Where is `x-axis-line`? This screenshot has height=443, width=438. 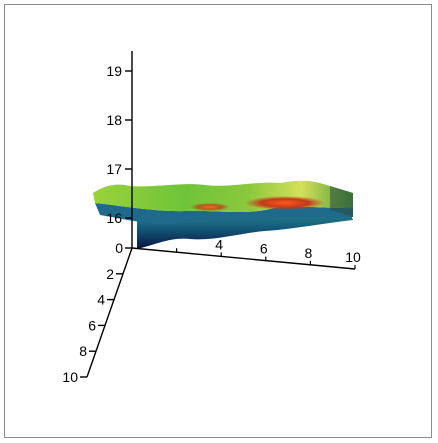
x-axis-line is located at coordinates (243, 258).